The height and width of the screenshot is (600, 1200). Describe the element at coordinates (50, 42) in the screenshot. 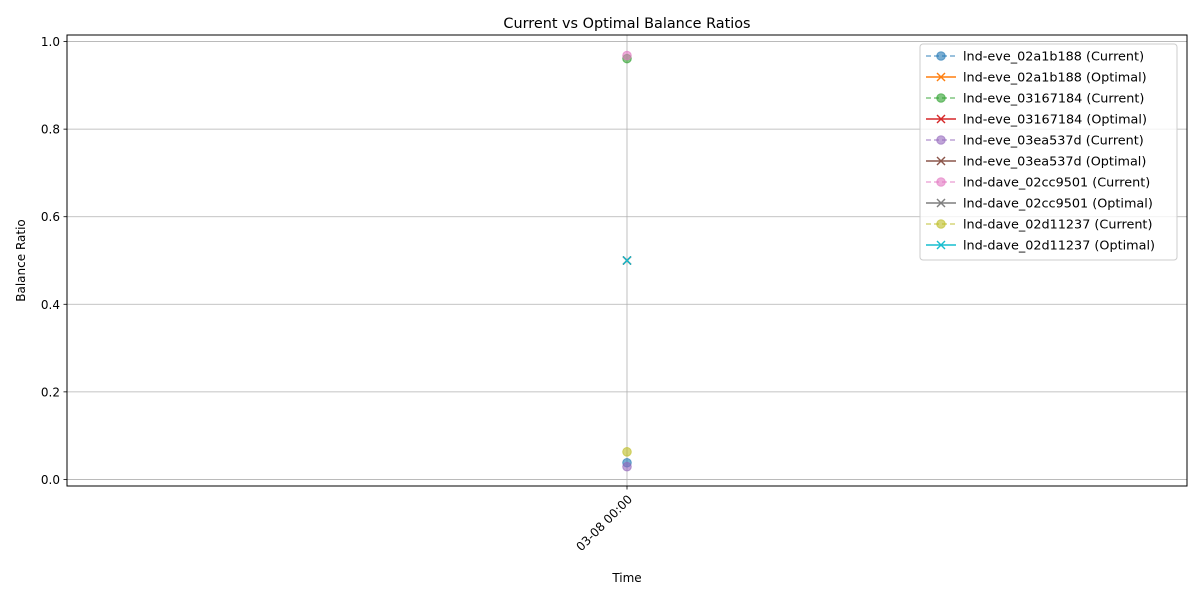

I see `y-tick-label: 1.0` at that location.